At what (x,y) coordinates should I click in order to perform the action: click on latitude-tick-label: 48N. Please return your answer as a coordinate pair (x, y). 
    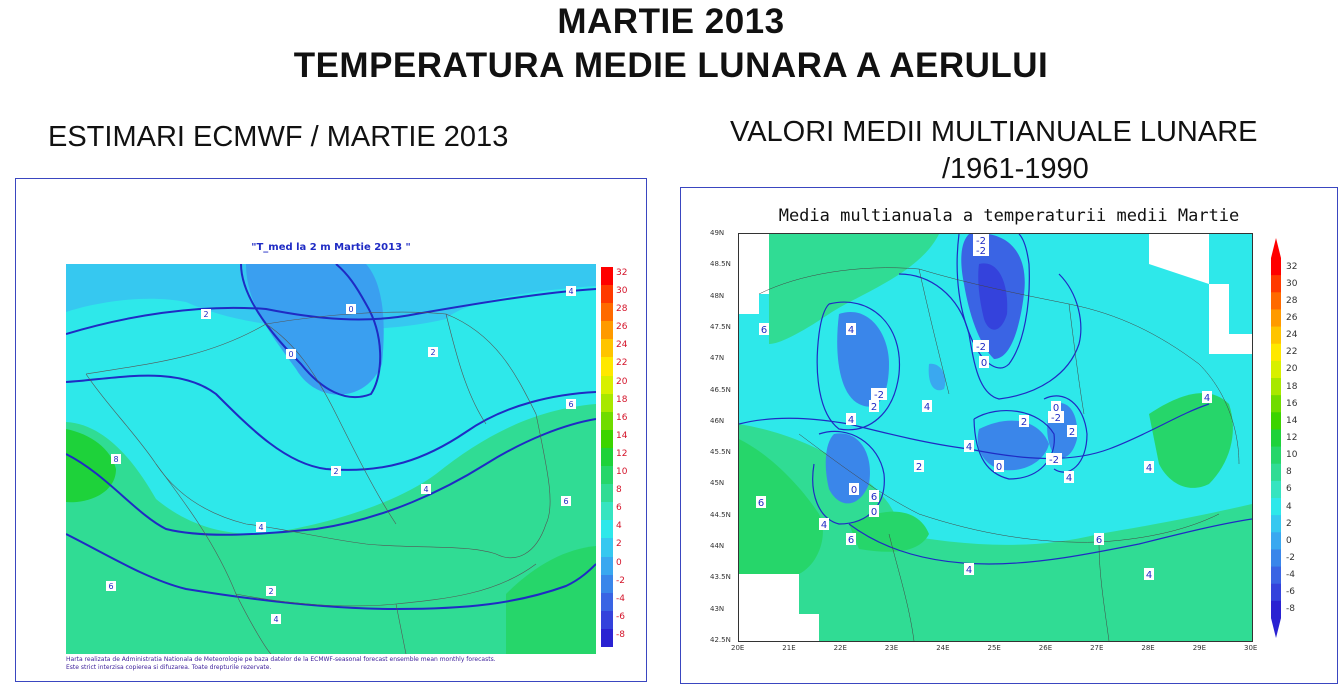
    Looking at the image, I should click on (717, 295).